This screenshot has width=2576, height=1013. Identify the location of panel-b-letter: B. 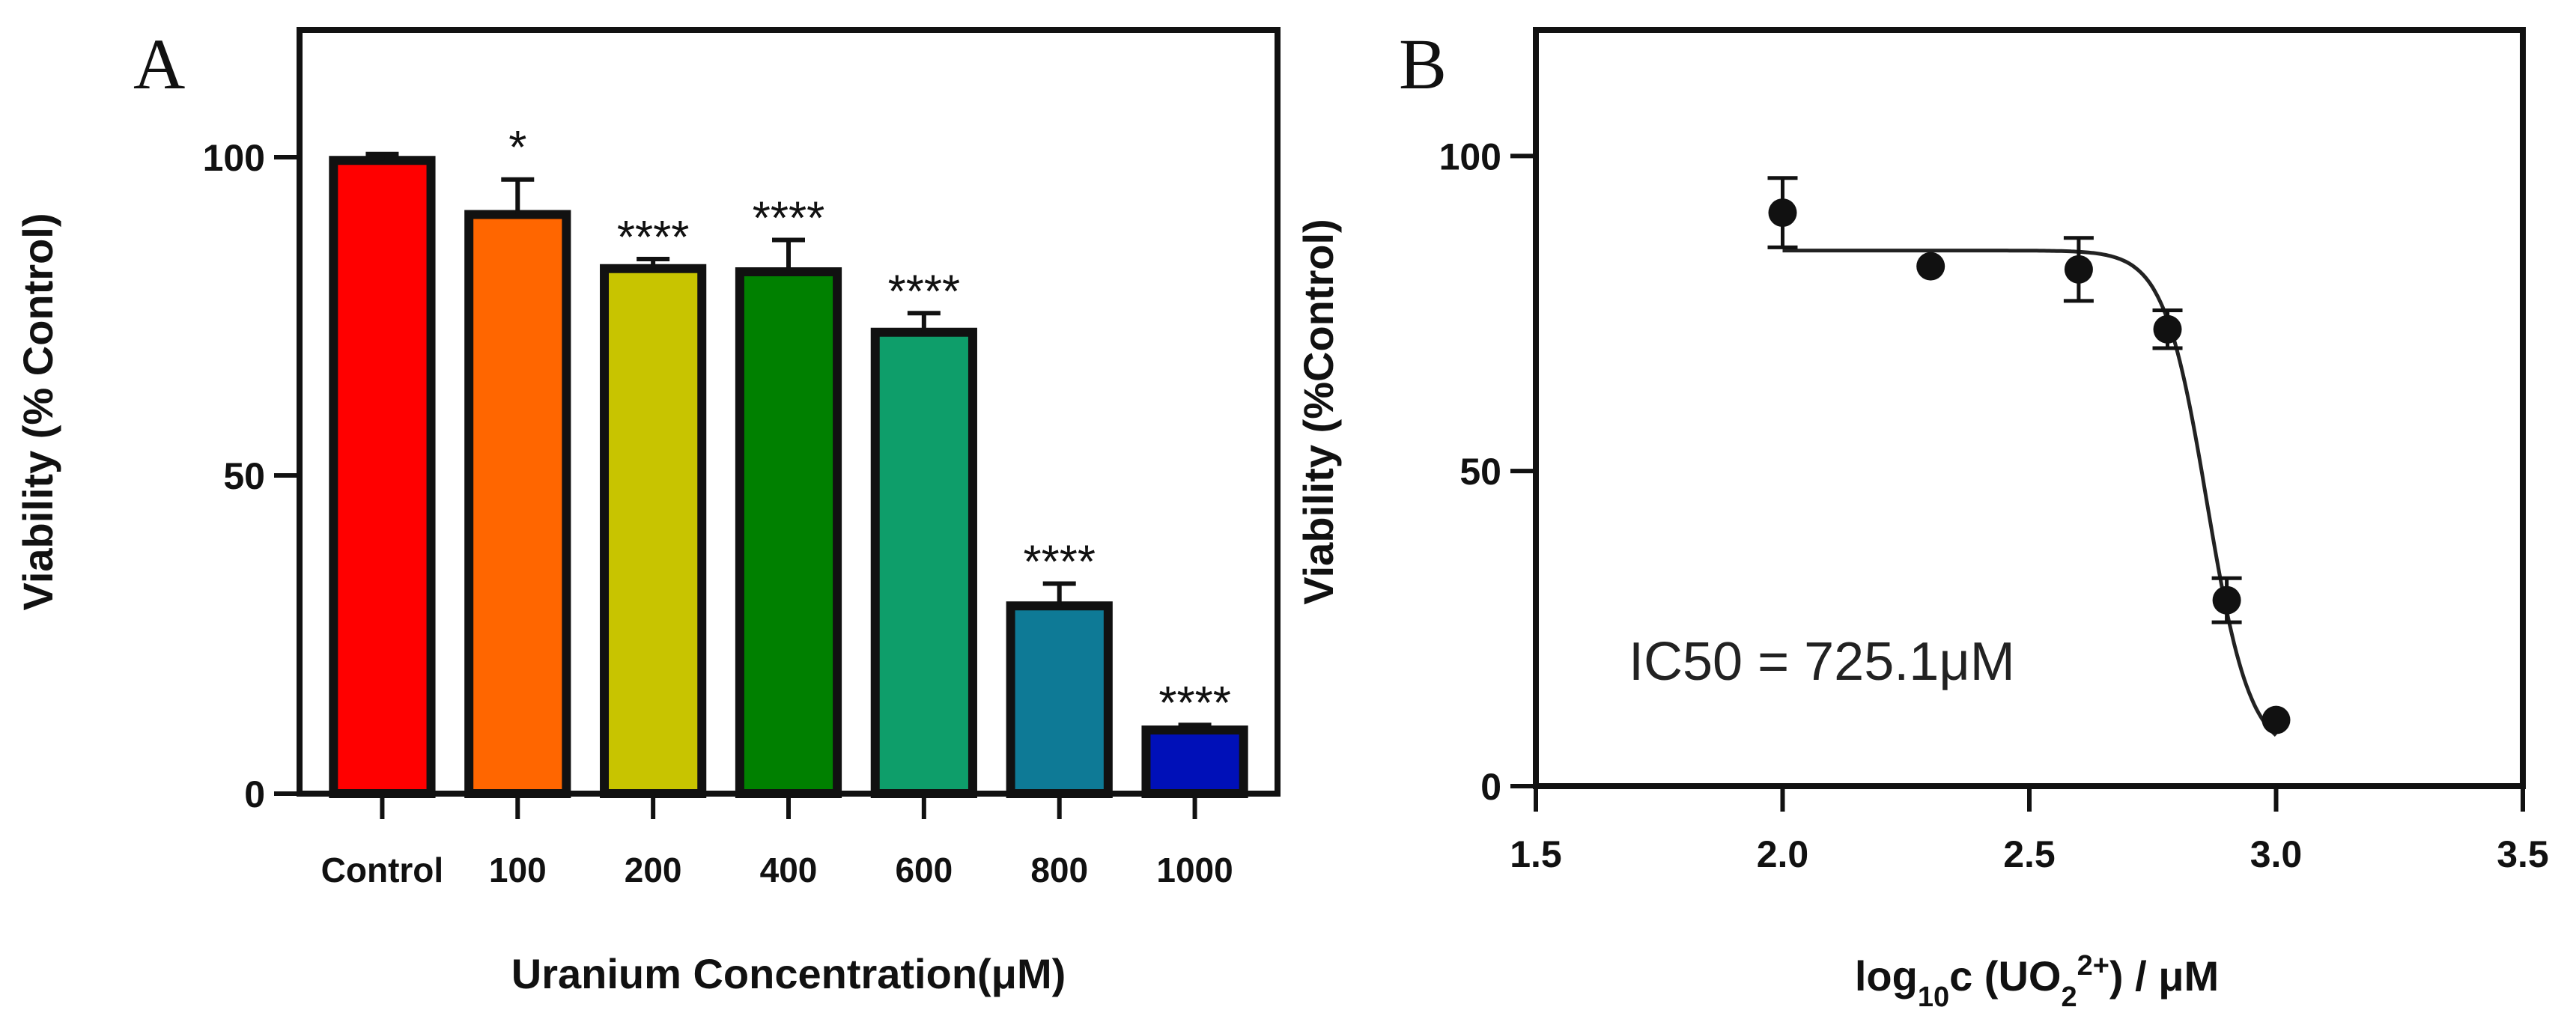
(1423, 64).